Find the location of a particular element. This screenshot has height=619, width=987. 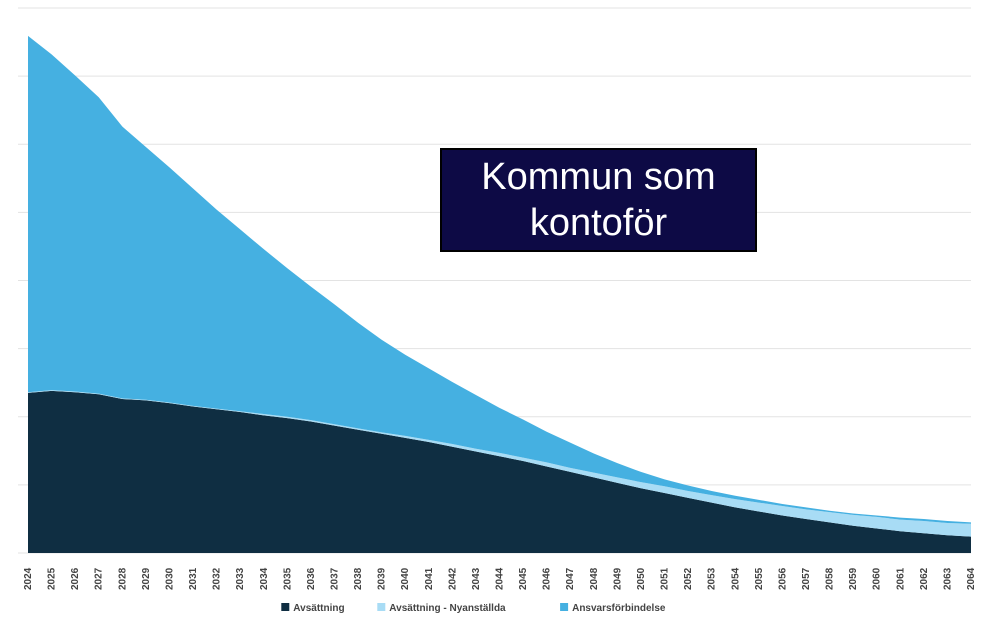

x-tick-label: 2057 is located at coordinates (806, 578).